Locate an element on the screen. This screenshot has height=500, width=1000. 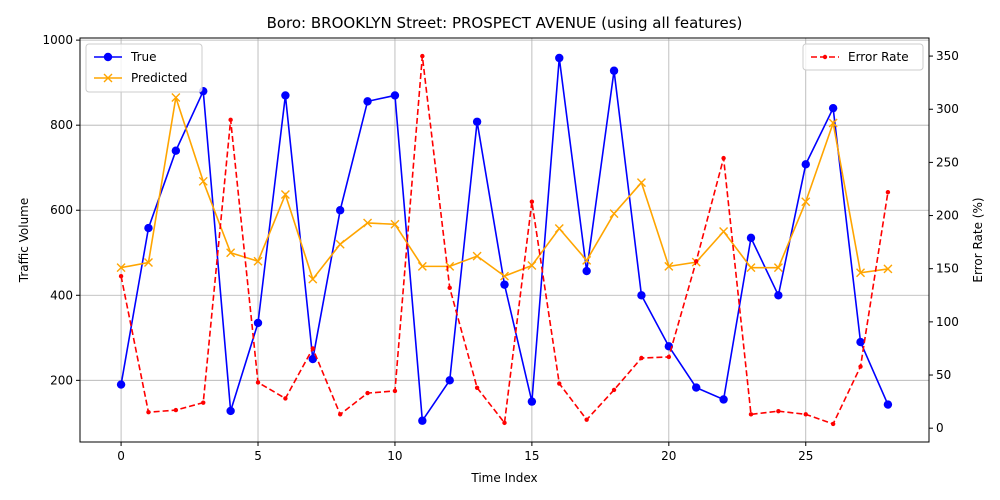
y-tick-label: 600 is located at coordinates (61, 210).